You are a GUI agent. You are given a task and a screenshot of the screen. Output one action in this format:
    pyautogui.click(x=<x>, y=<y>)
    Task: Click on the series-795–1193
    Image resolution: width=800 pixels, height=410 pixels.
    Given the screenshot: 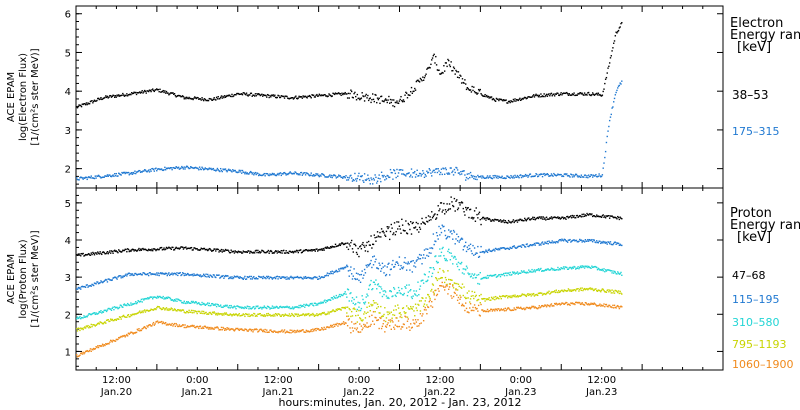 What is the action you would take?
    pyautogui.click(x=349, y=300)
    